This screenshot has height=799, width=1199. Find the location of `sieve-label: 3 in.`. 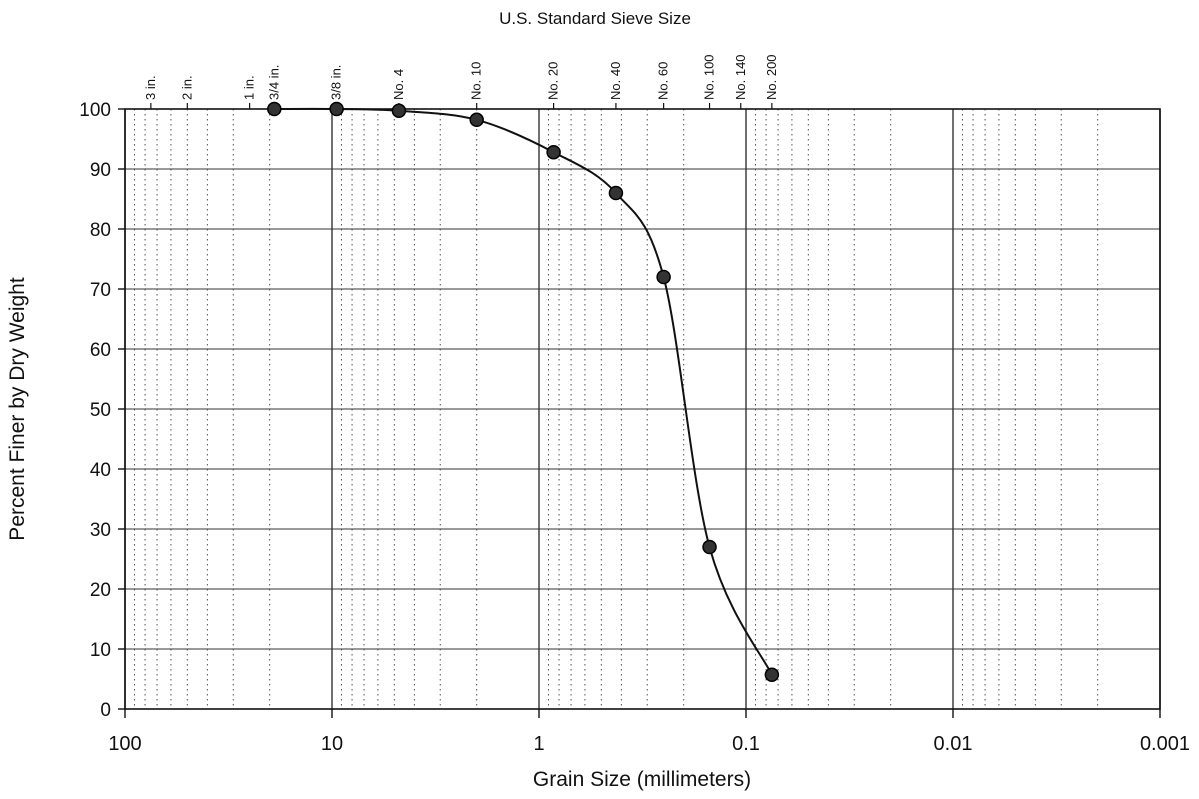

sieve-label: 3 in. is located at coordinates (150, 87).